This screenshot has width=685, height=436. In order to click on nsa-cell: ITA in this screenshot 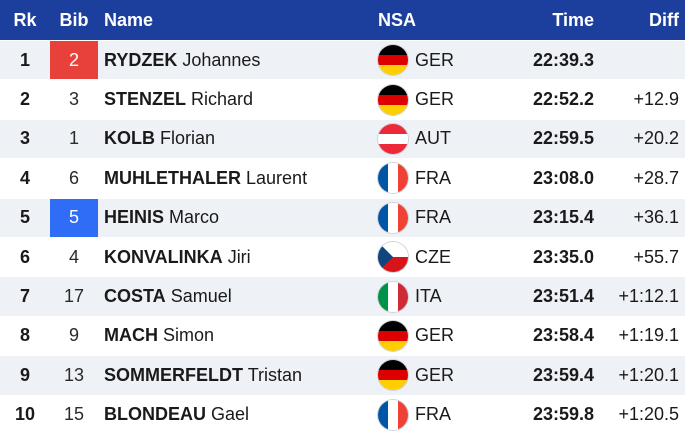, I will do `click(437, 296)`.